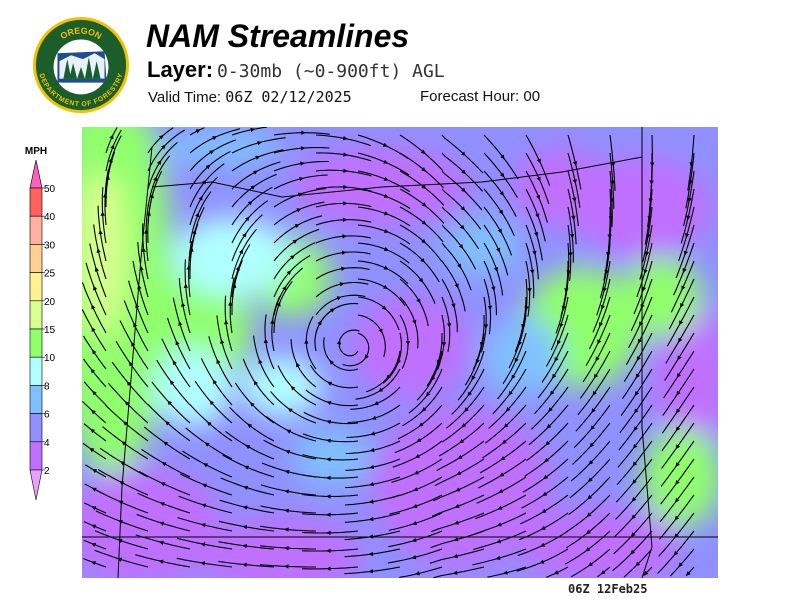 The width and height of the screenshot is (800, 600). I want to click on legend-label: 2, so click(47, 471).